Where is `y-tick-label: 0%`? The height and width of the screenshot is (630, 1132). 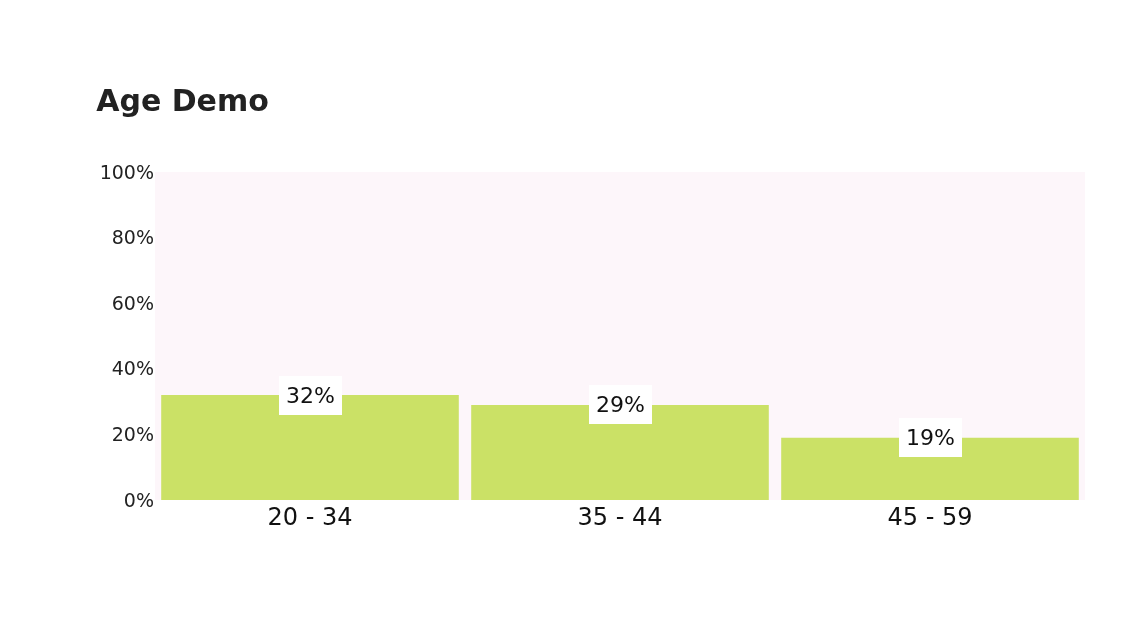 y-tick-label: 0% is located at coordinates (138, 499).